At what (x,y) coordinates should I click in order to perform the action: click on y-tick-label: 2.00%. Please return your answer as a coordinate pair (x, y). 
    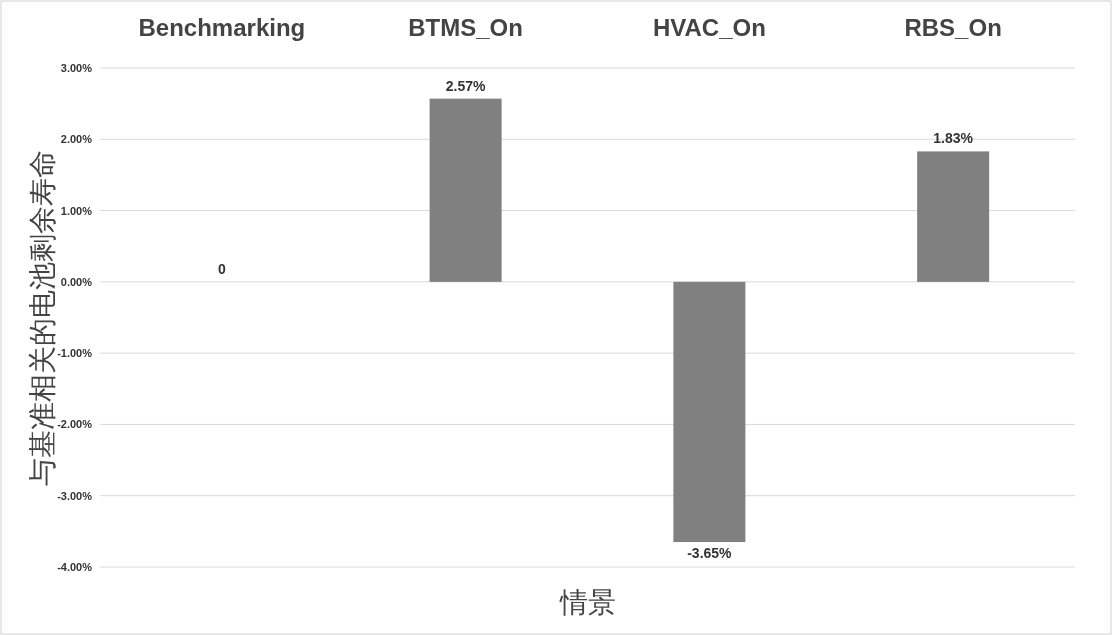
    Looking at the image, I should click on (76, 139).